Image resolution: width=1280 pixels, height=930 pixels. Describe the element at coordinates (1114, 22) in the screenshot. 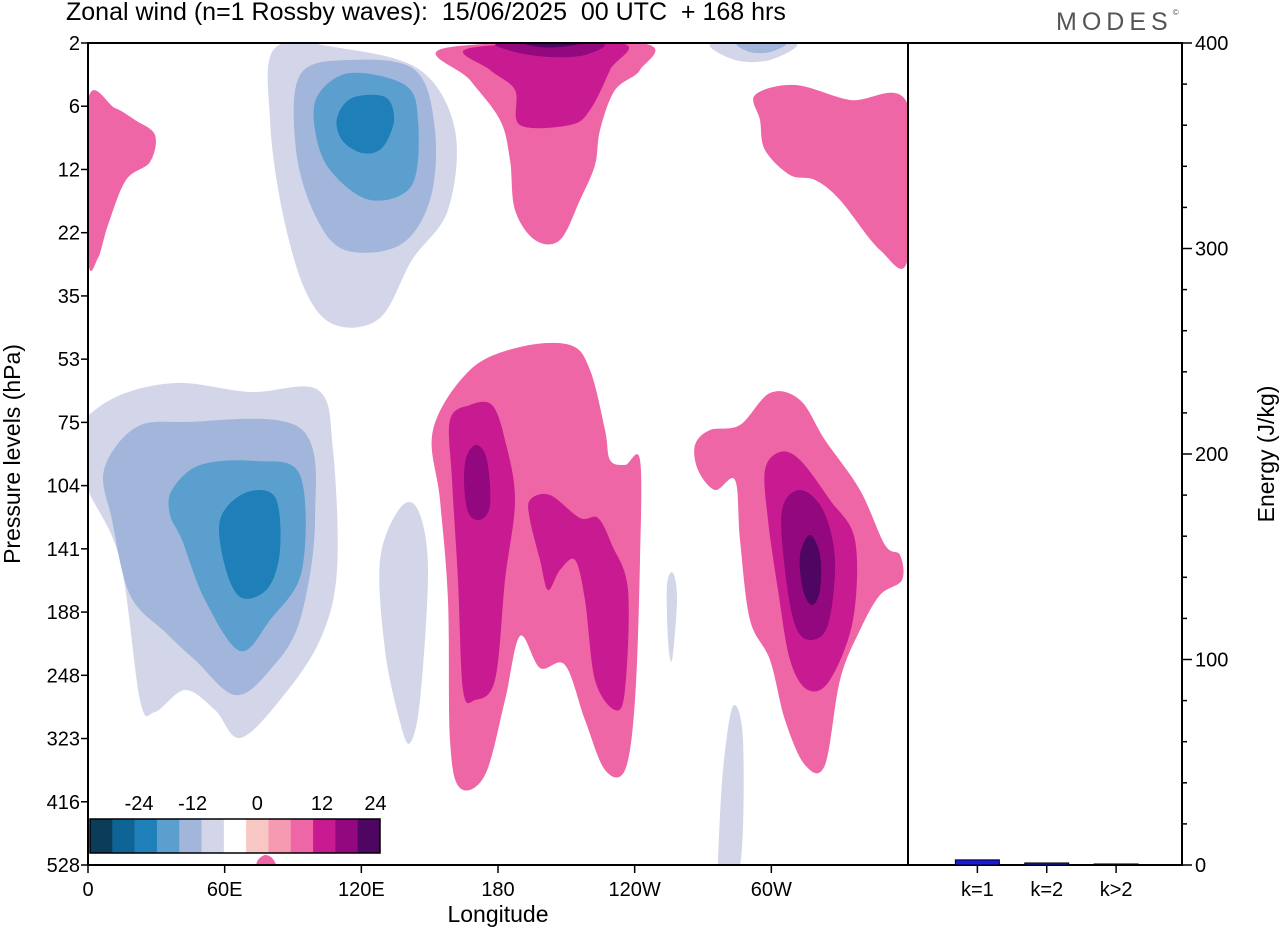

I see `logo-text: MODES` at that location.